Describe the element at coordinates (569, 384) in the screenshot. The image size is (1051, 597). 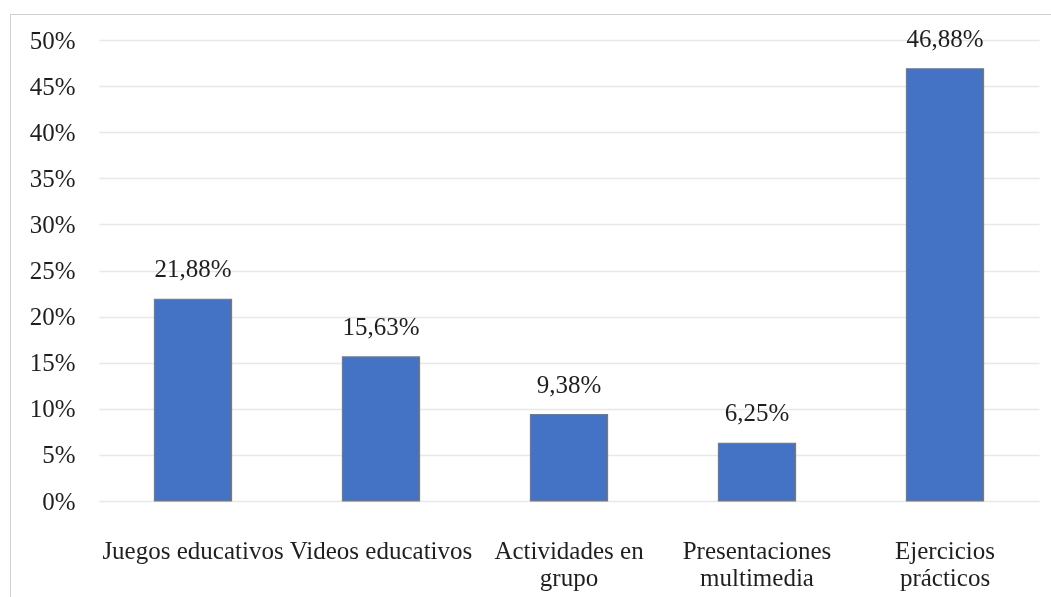
I see `data-label: 9,38%` at that location.